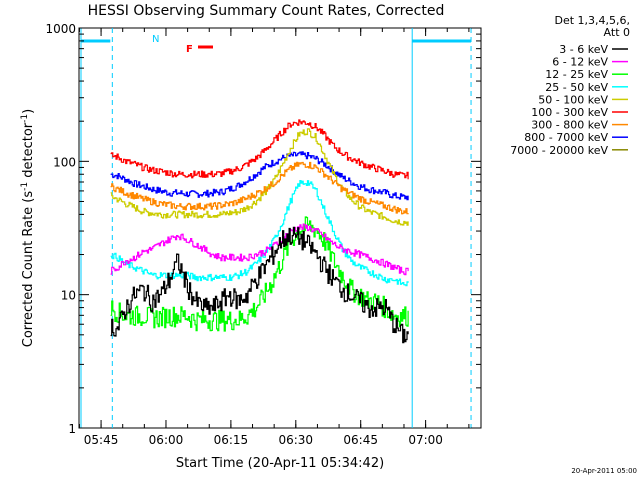 Image resolution: width=640 pixels, height=485 pixels. I want to click on legend-label-2: 12 - 25 keV, so click(576, 74).